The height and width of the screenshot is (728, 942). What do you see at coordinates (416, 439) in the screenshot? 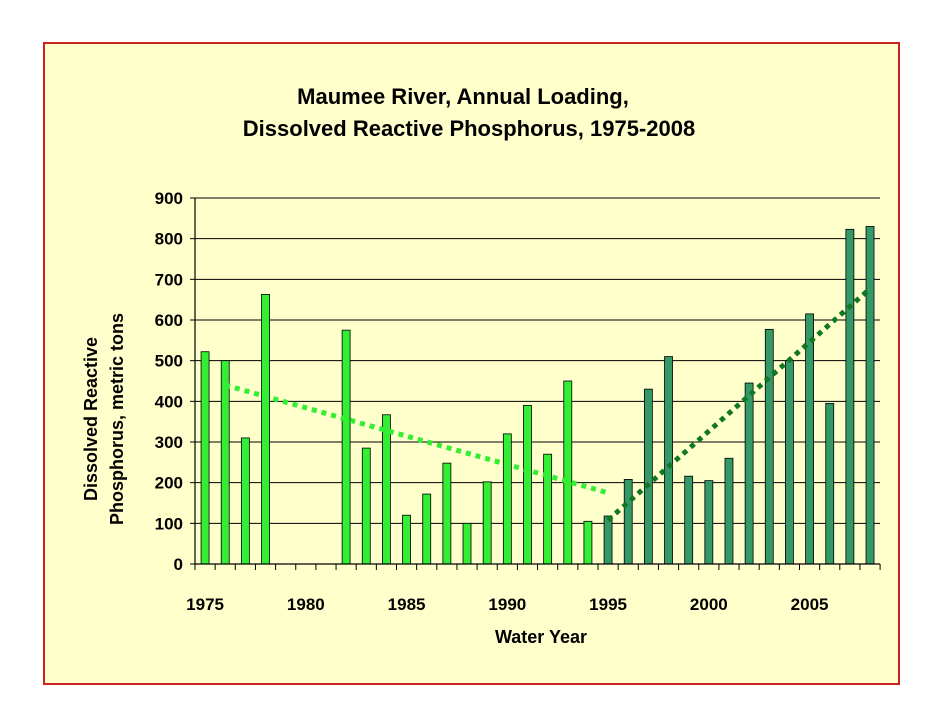
I see `trendline-early` at bounding box center [416, 439].